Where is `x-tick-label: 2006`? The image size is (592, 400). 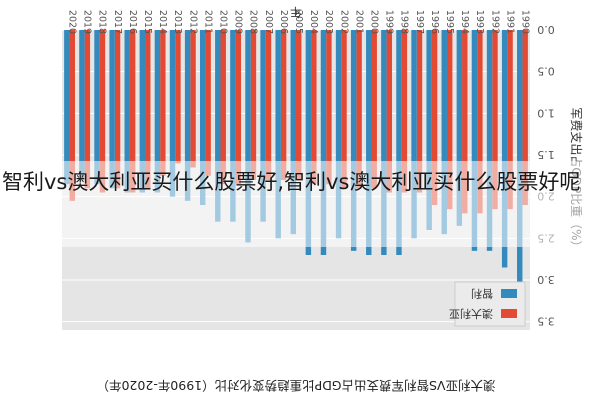 x-tick-label: 2006 is located at coordinates (283, 22).